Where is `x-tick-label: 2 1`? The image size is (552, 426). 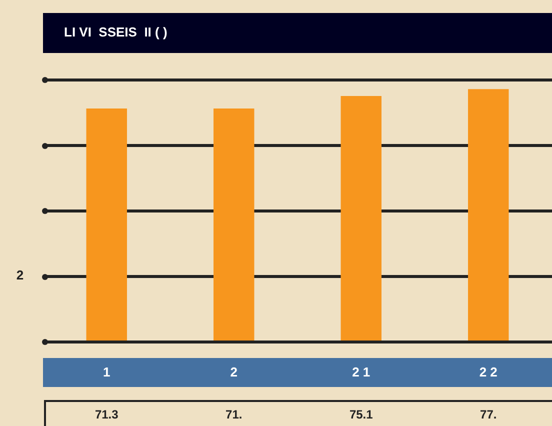 x-tick-label: 2 1 is located at coordinates (361, 372).